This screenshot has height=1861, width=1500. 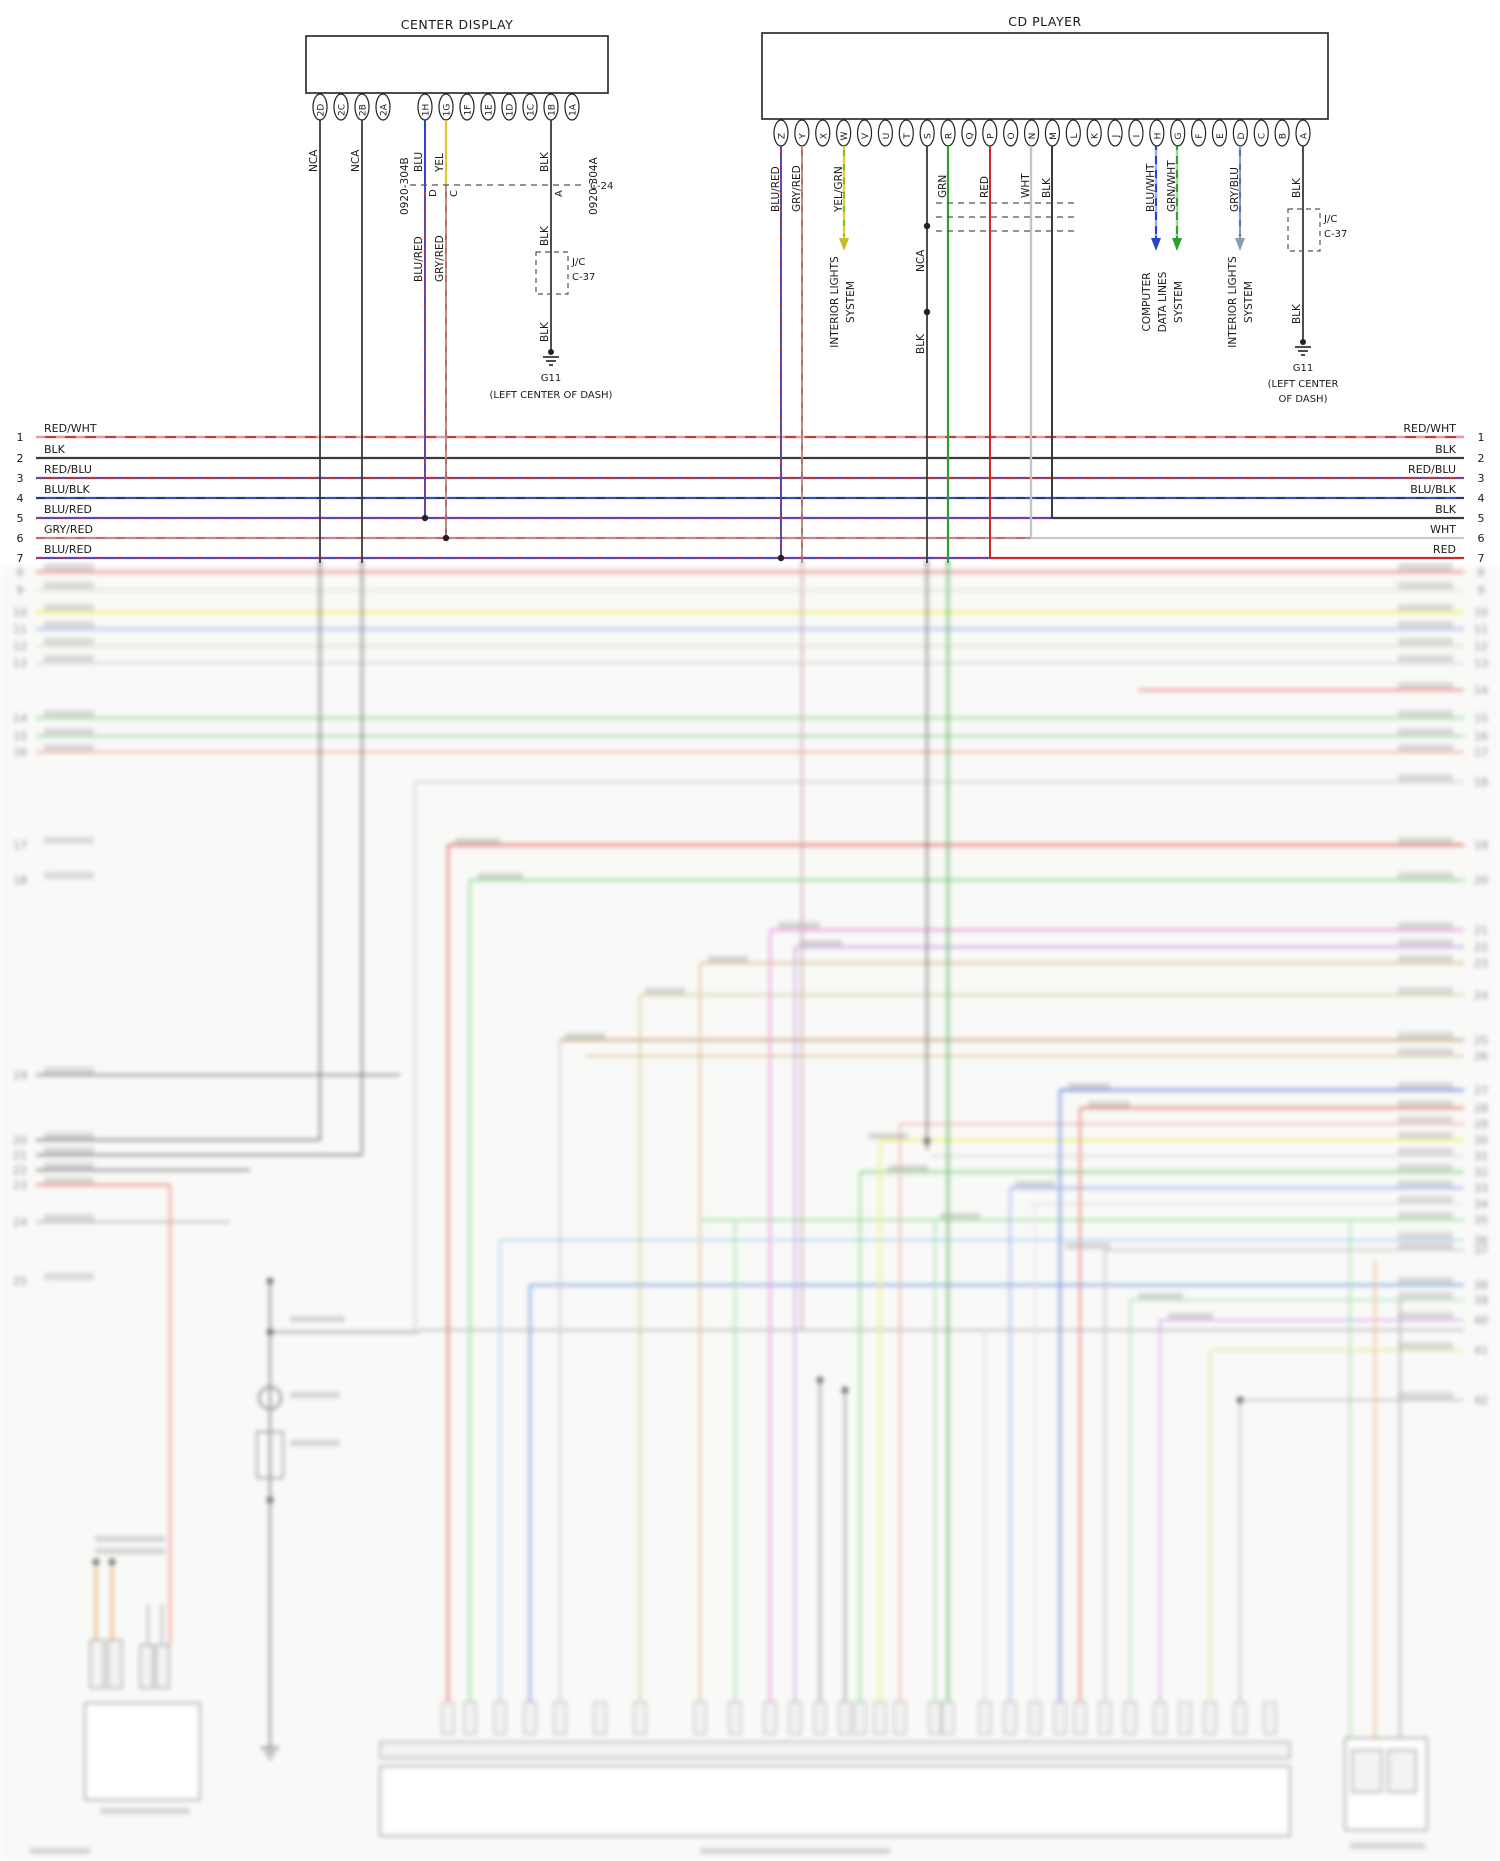 What do you see at coordinates (545, 331) in the screenshot?
I see `wire-label-blk-ground: BLK` at bounding box center [545, 331].